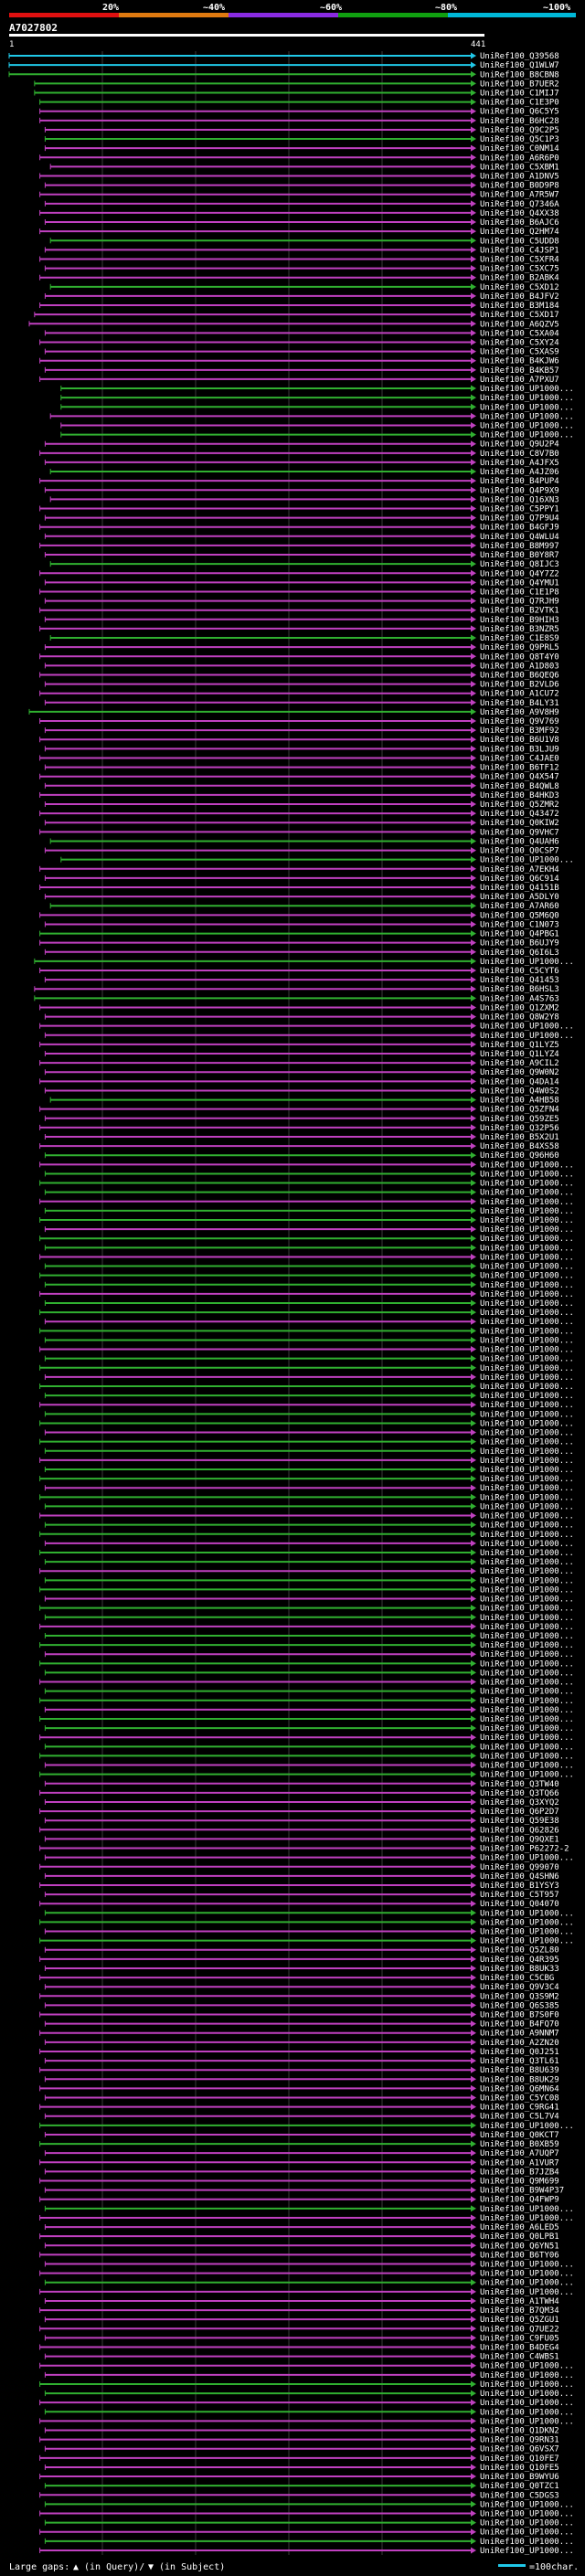 This screenshot has width=585, height=2576. What do you see at coordinates (284, 75) in the screenshot?
I see `hit-row: UniRef100_B8CBN8` at bounding box center [284, 75].